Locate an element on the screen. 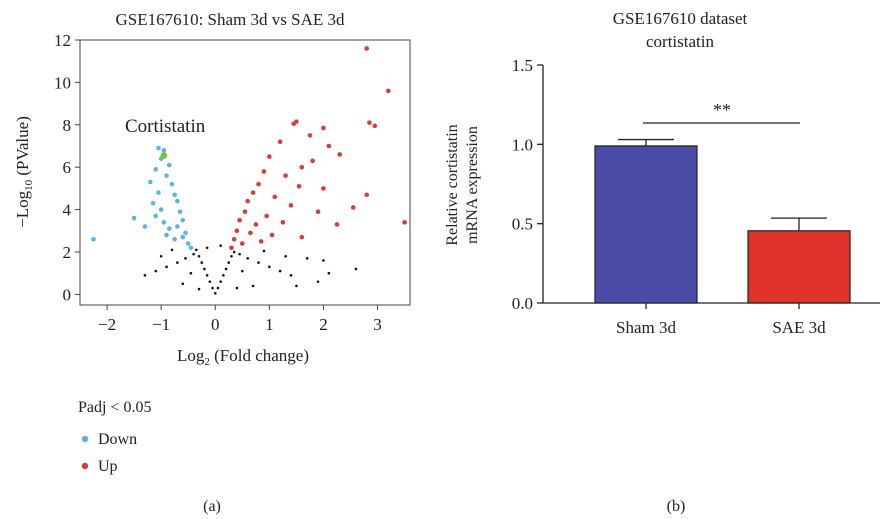  bar-chart-title-line1: GSE167610 dataset is located at coordinates (680, 18).